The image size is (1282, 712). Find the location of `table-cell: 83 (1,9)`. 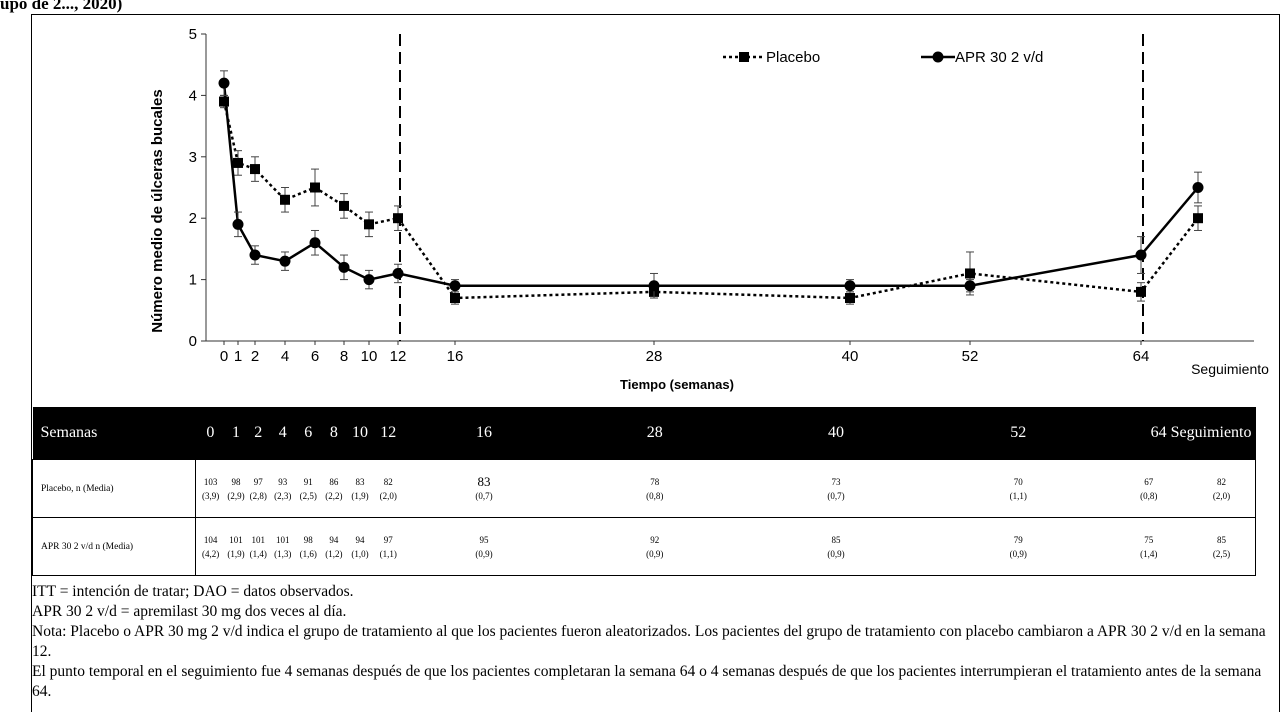

table-cell: 83 (1,9) is located at coordinates (360, 488).